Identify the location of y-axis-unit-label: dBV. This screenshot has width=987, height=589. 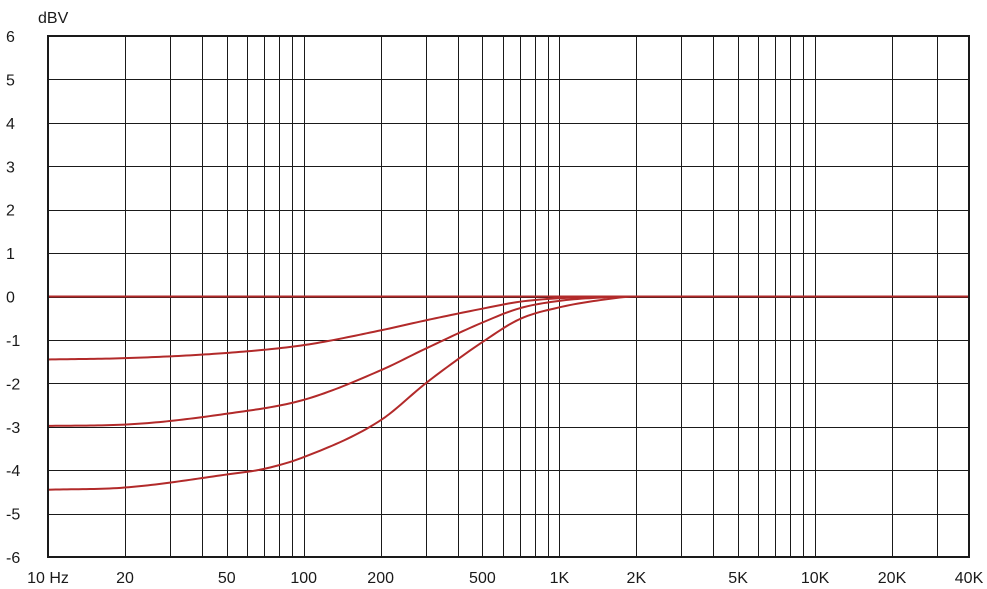
(53, 18).